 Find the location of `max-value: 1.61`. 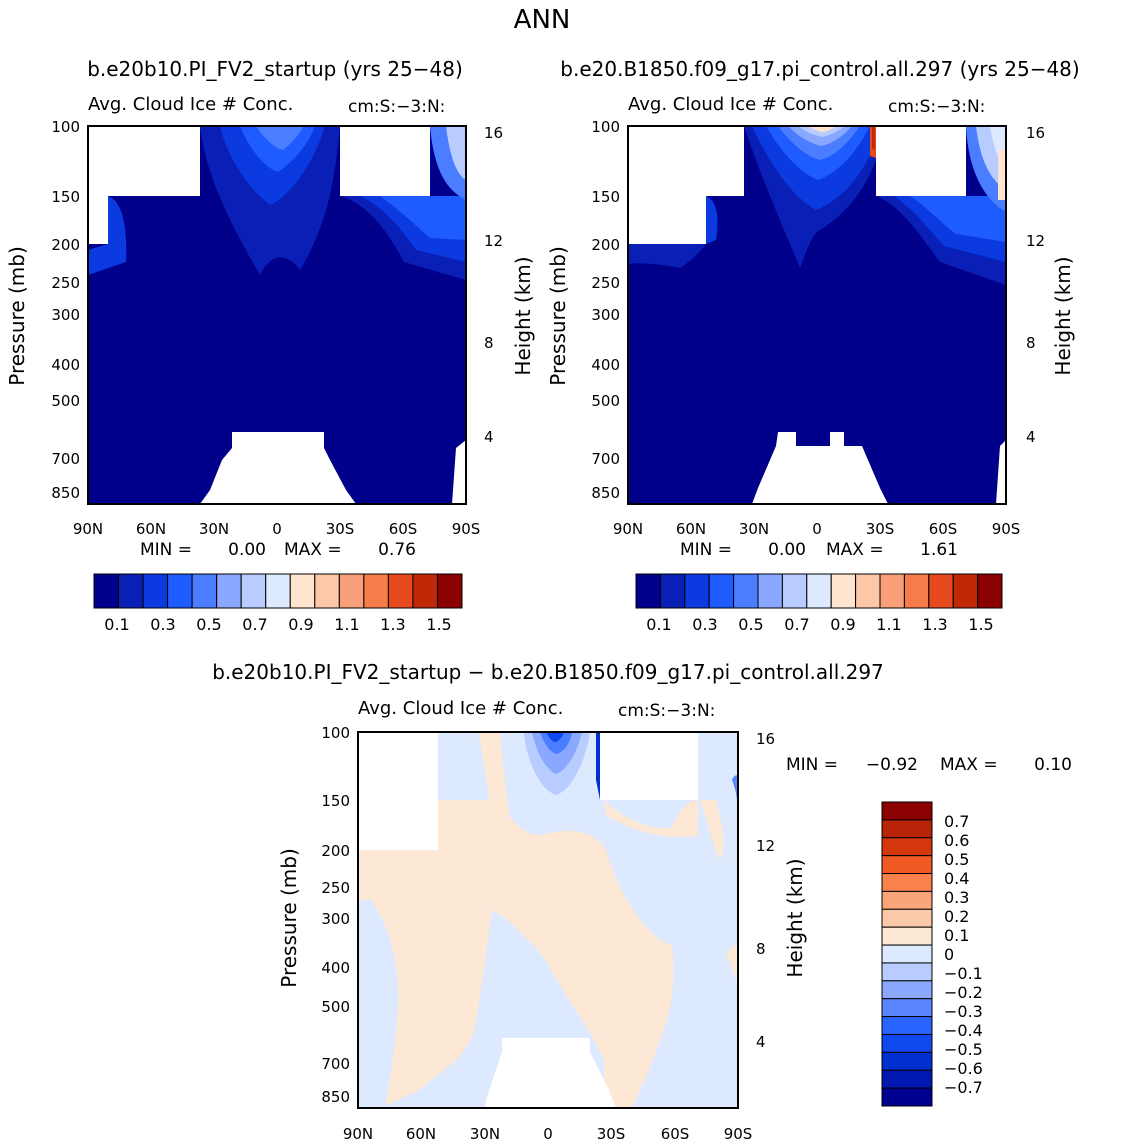

max-value: 1.61 is located at coordinates (939, 550).